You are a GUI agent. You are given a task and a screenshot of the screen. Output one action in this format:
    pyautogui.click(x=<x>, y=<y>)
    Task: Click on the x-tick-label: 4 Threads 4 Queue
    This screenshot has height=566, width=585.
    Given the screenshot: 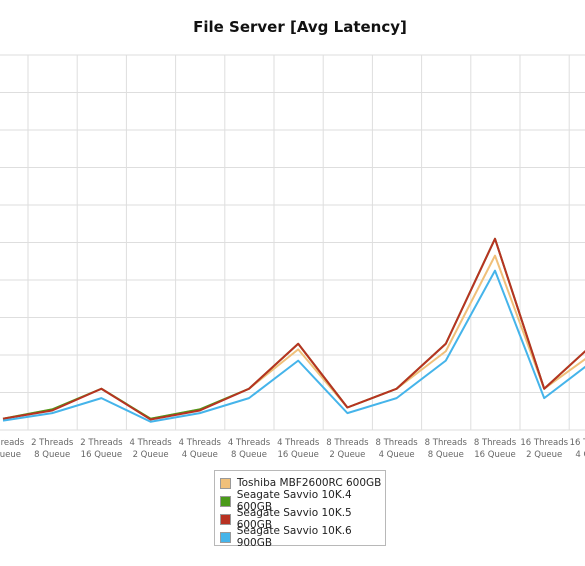 What is the action you would take?
    pyautogui.click(x=200, y=449)
    